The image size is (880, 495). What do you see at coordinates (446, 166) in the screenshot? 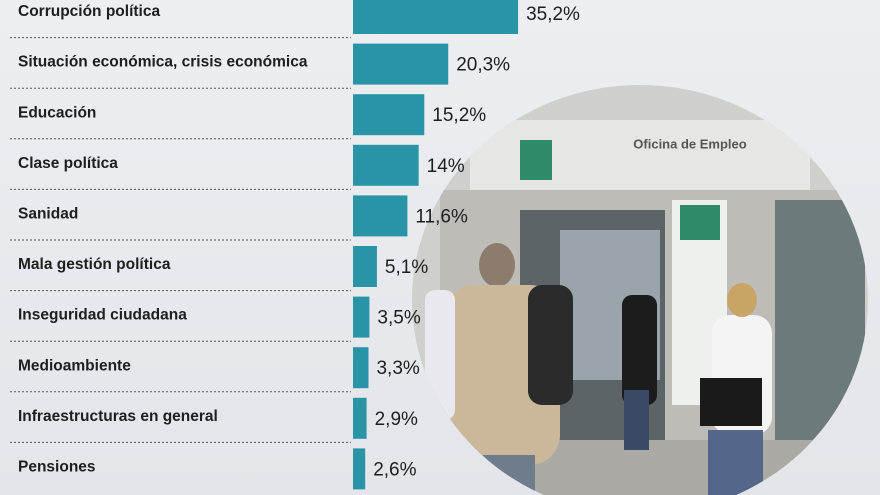
I see `value-label: 14%` at bounding box center [446, 166].